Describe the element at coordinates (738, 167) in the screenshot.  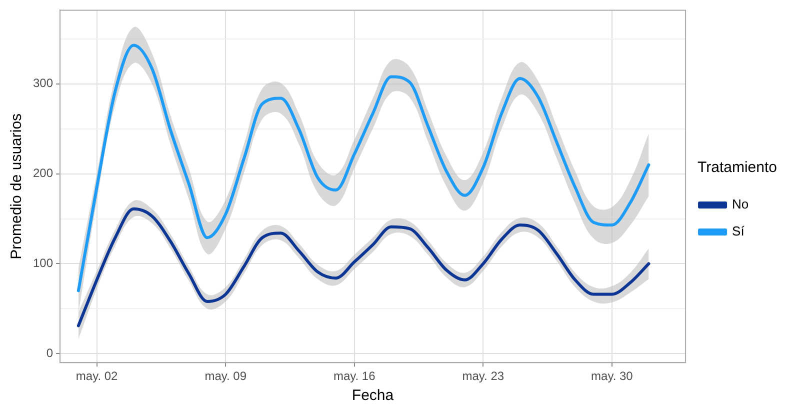
I see `legend-title: Tratamiento` at that location.